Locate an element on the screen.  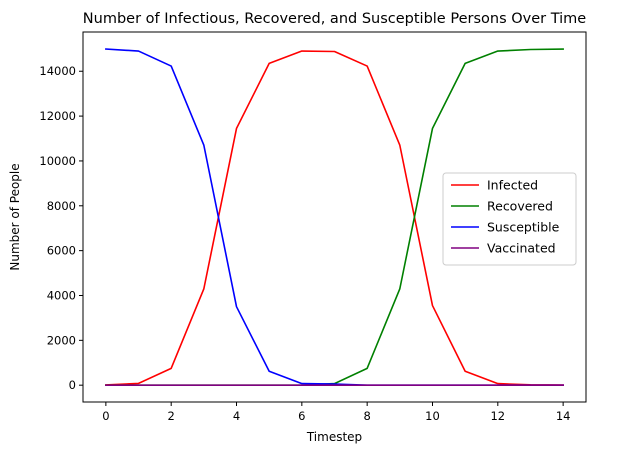
y-tick-label: 12000 is located at coordinates (57, 116).